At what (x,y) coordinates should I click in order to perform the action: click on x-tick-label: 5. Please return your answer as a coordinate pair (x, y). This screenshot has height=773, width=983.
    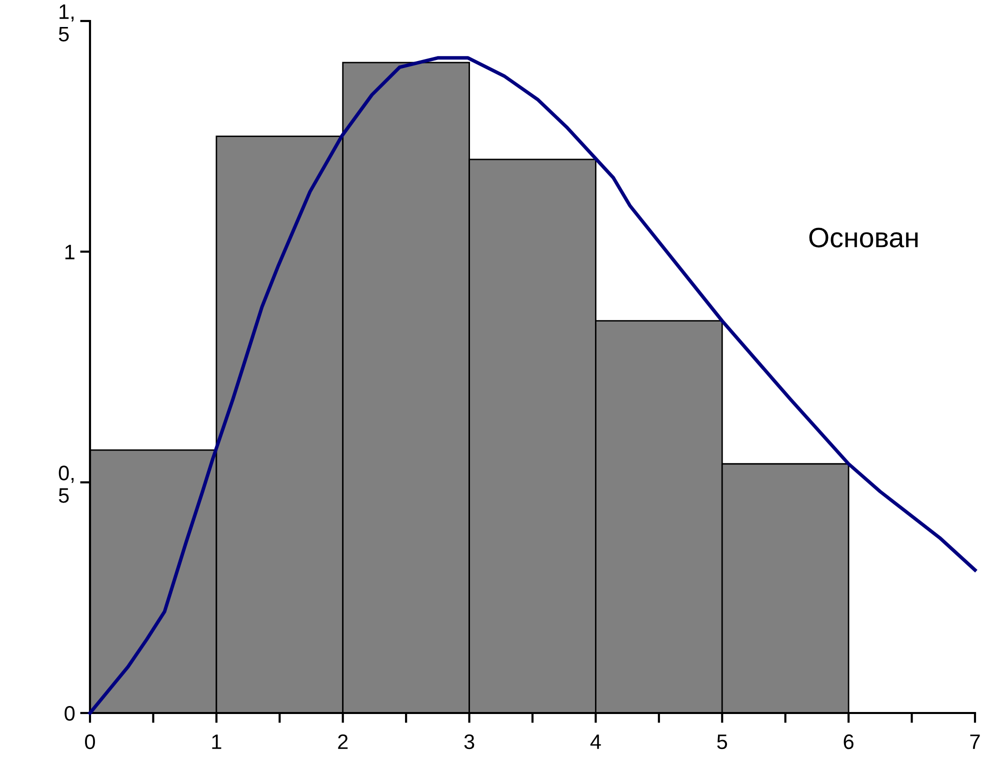
    Looking at the image, I should click on (722, 742).